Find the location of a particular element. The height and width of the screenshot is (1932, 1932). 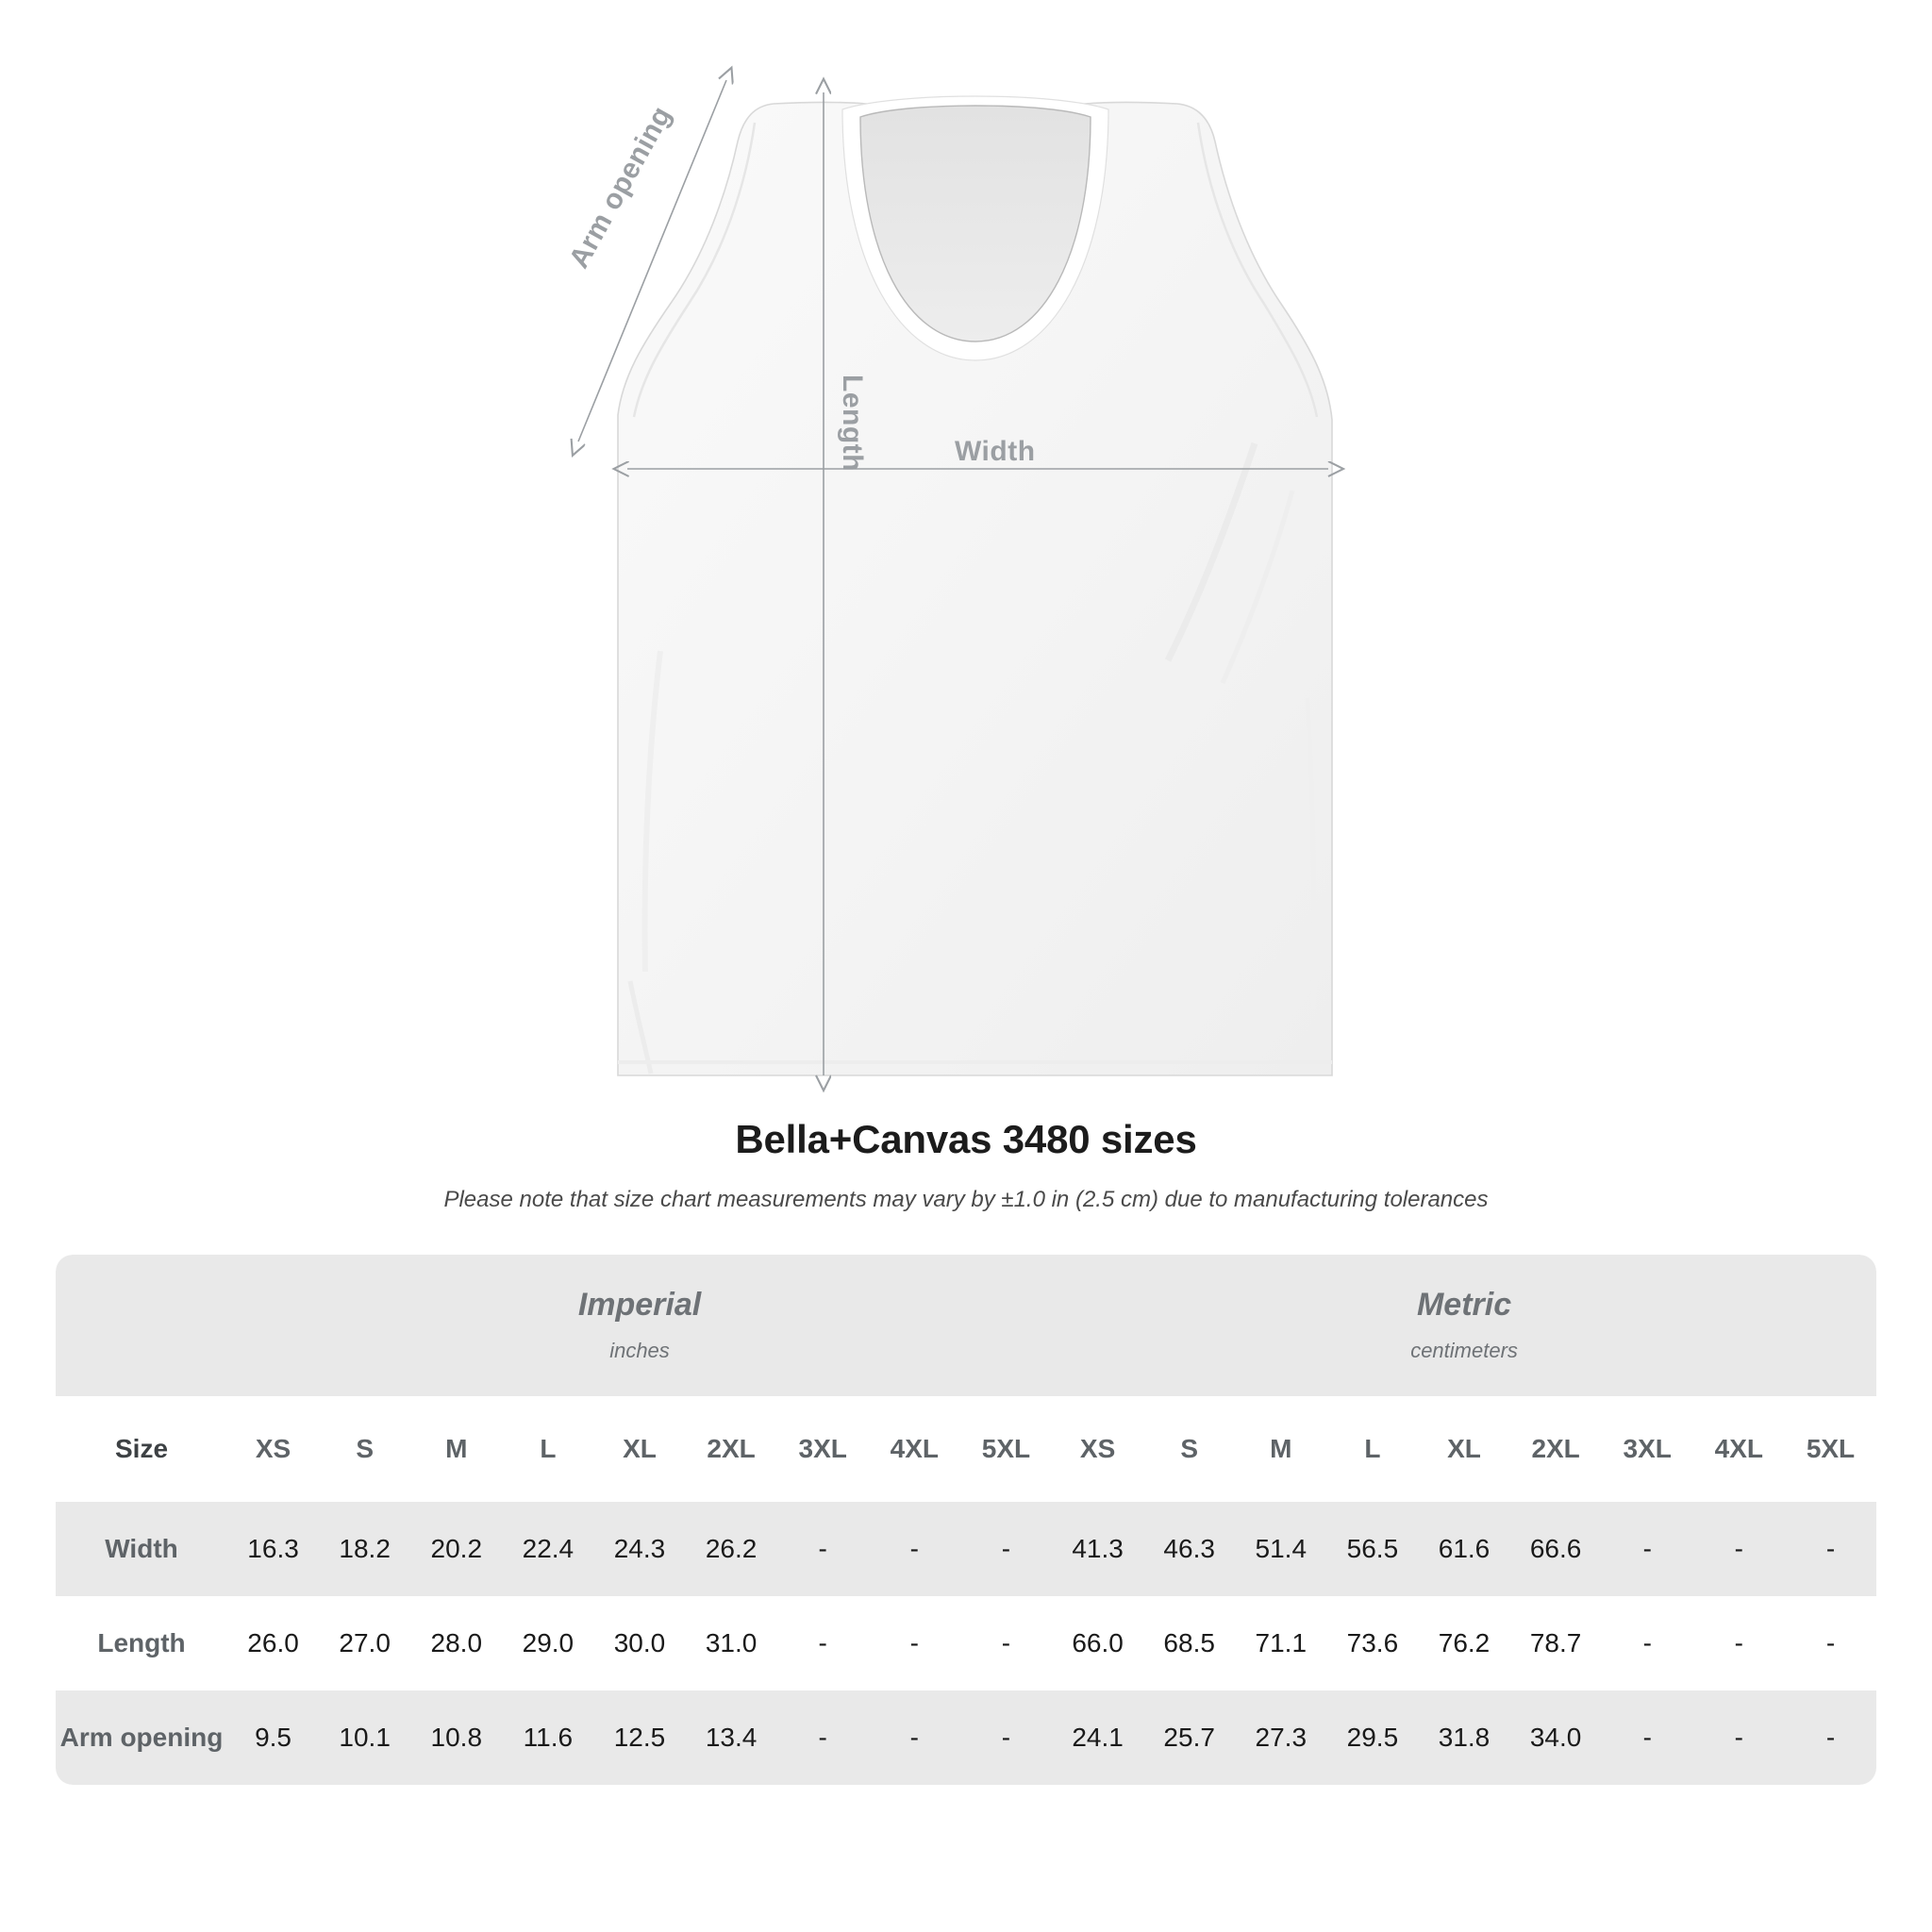

cell-length-metric-xl: 76.2 is located at coordinates (1464, 1643).